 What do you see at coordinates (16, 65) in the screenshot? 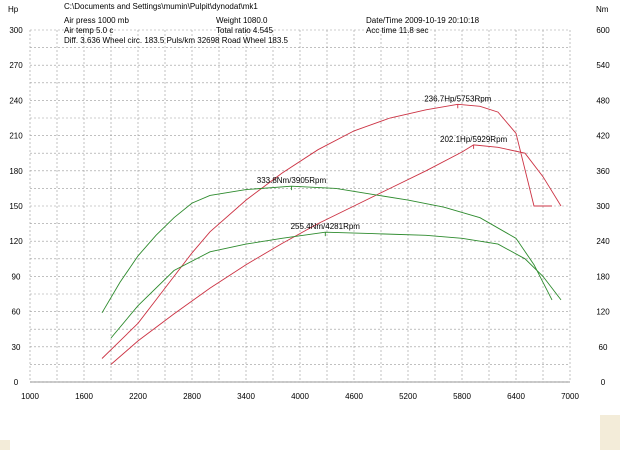
I see `left-tick-label: 270` at bounding box center [16, 65].